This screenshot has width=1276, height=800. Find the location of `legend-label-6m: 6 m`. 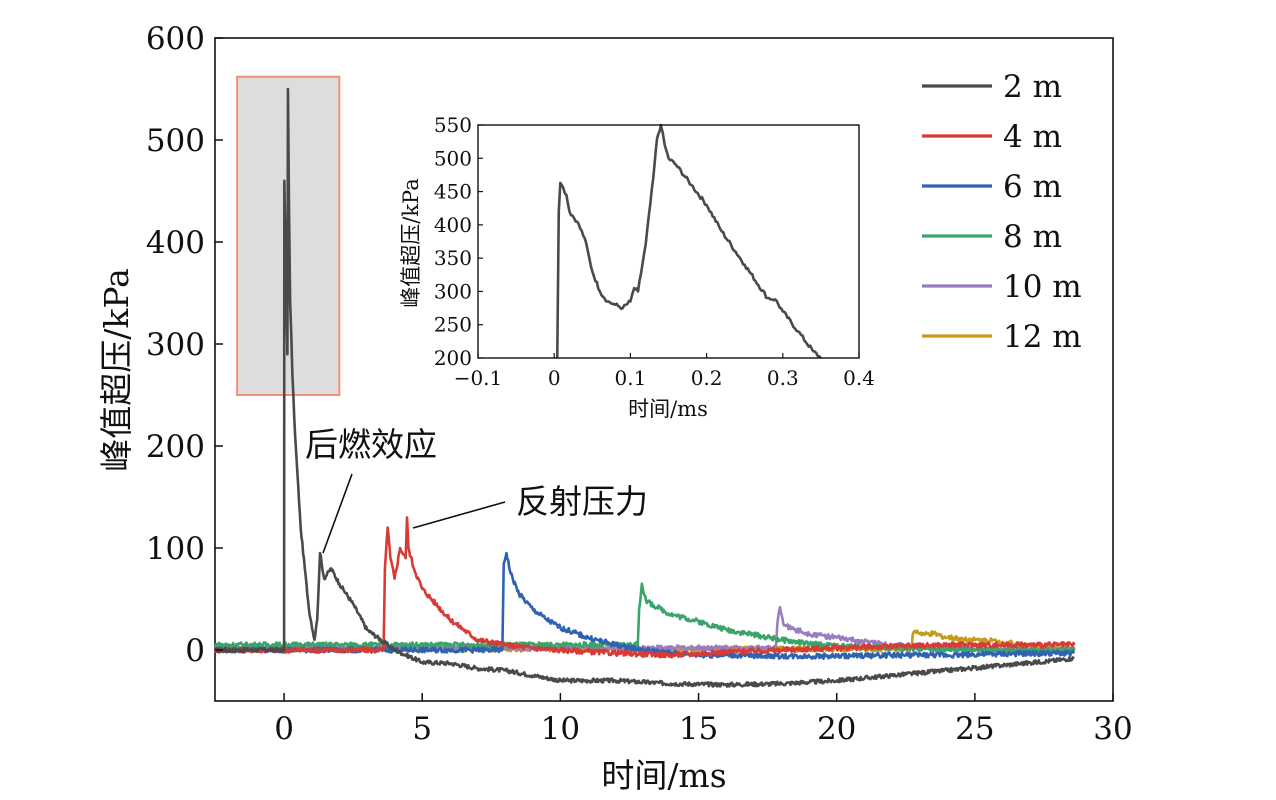

legend-label-6m: 6 m is located at coordinates (1032, 187).